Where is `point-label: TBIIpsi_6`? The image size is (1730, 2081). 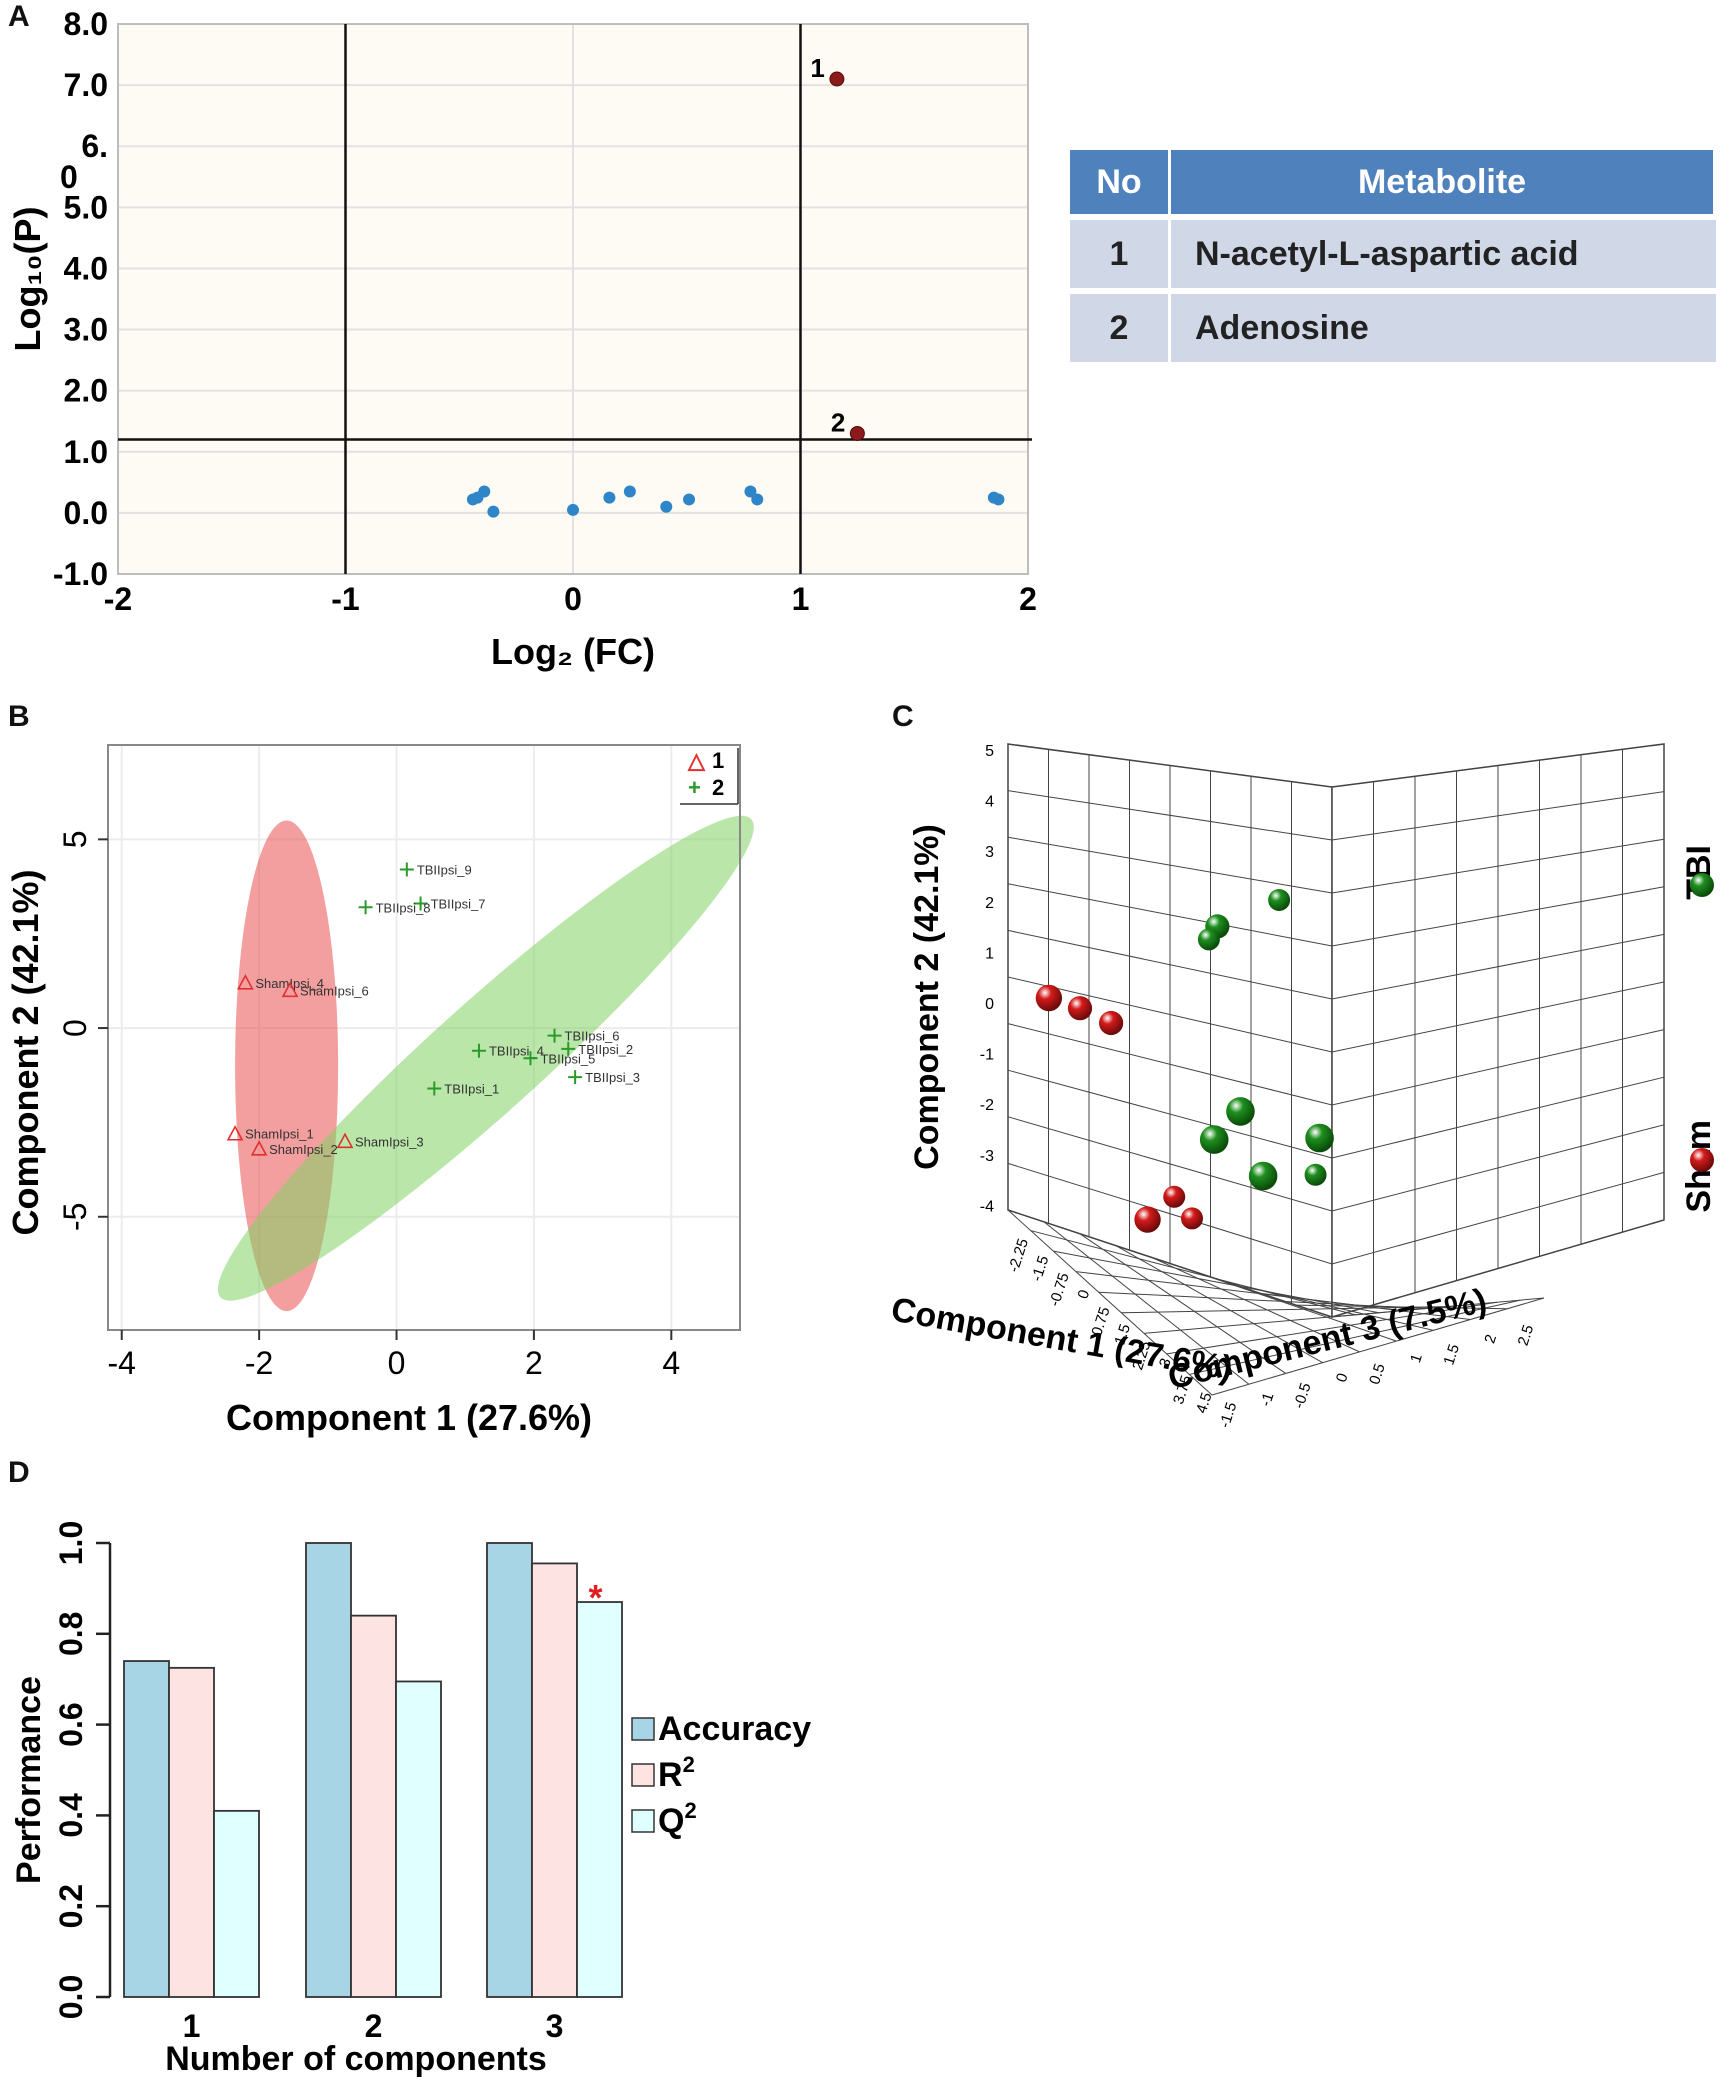 point-label: TBIIpsi_6 is located at coordinates (592, 1036).